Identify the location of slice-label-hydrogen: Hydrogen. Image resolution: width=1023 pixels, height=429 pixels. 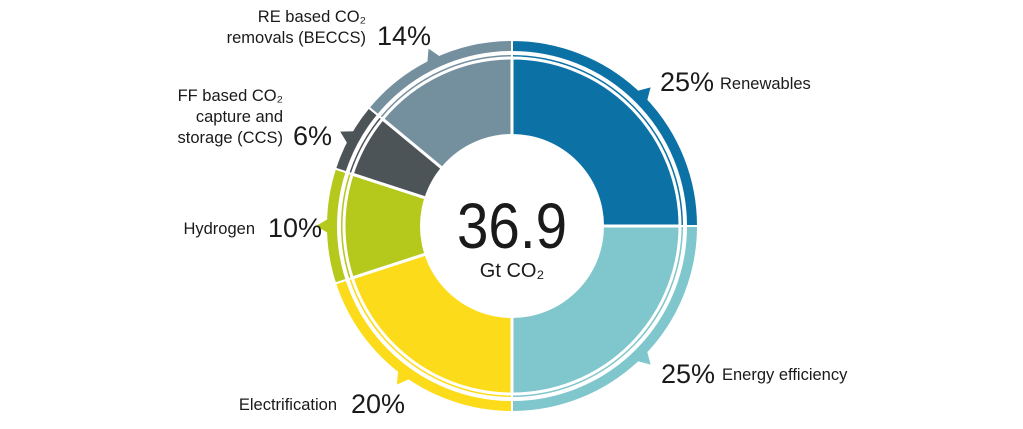
(219, 229).